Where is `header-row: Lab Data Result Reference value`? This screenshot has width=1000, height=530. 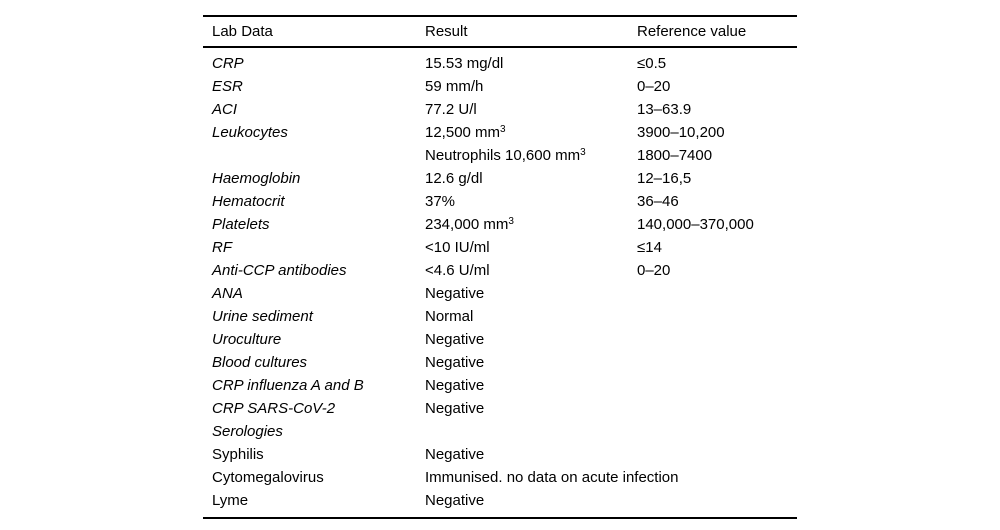 header-row: Lab Data Result Reference value is located at coordinates (500, 32).